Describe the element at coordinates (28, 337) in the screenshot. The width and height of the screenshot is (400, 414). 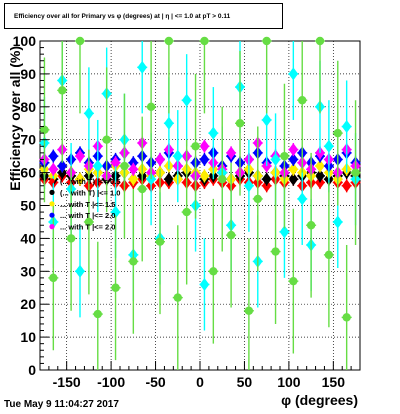
I see `y-tick-label: 10` at that location.